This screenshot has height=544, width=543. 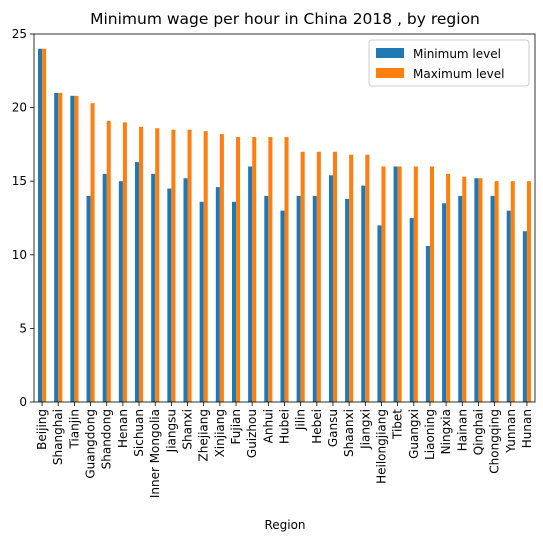 I want to click on bar-max-inner-mongolia, so click(x=157, y=265).